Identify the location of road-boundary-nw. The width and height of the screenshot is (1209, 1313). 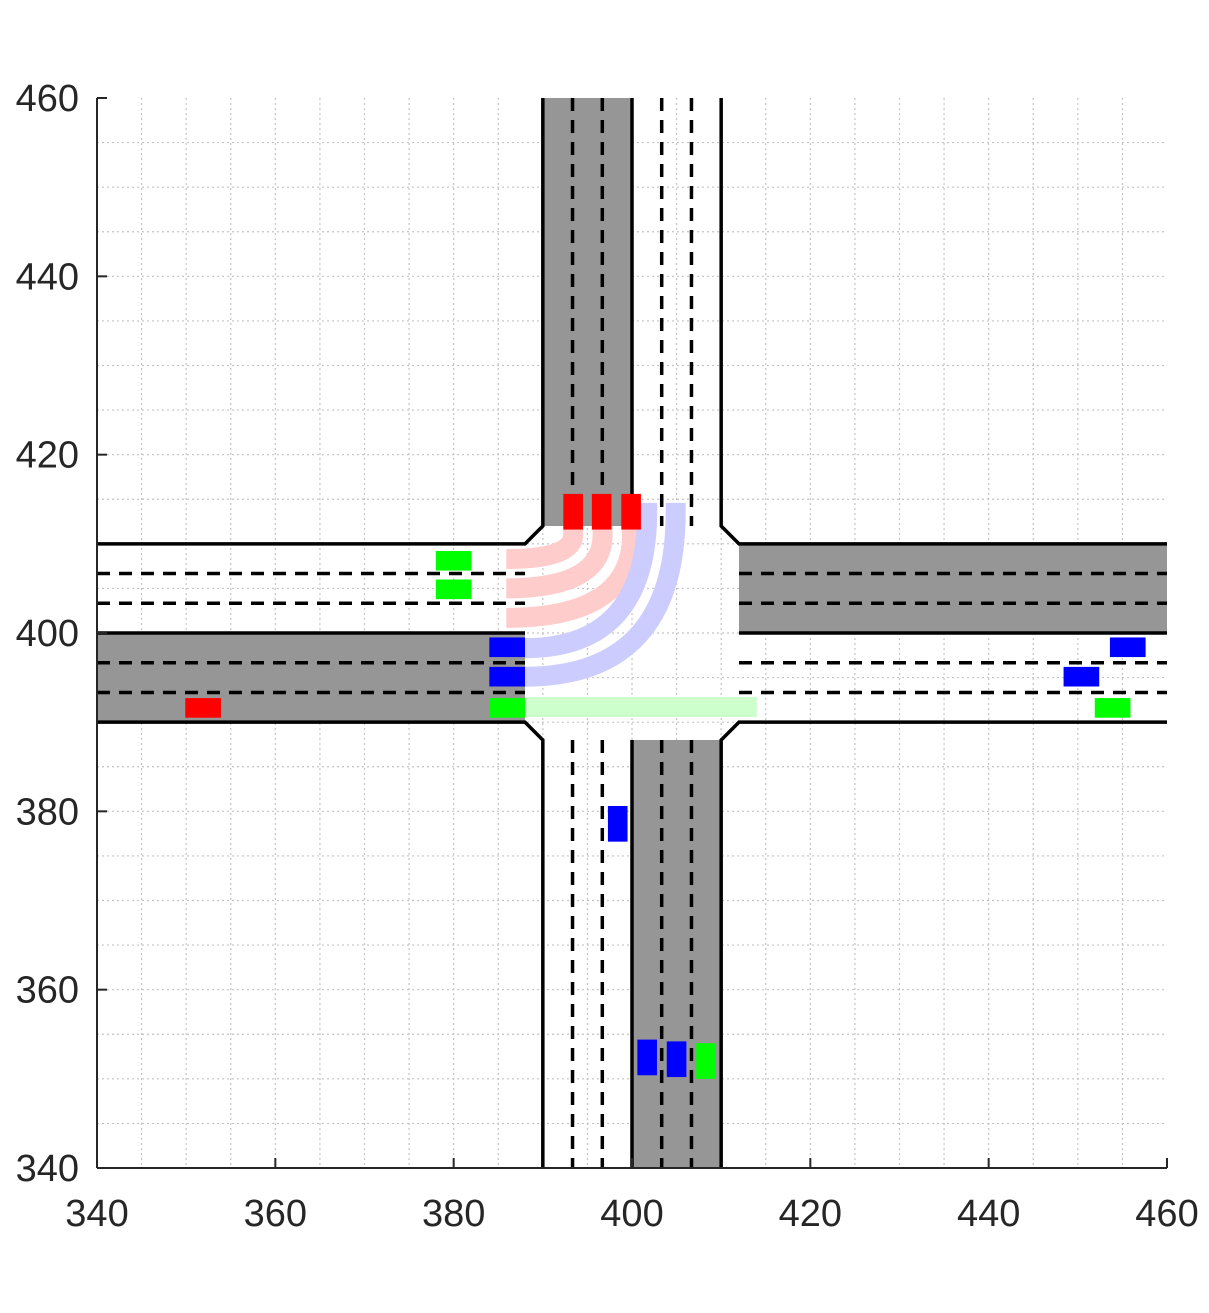
(321, 322).